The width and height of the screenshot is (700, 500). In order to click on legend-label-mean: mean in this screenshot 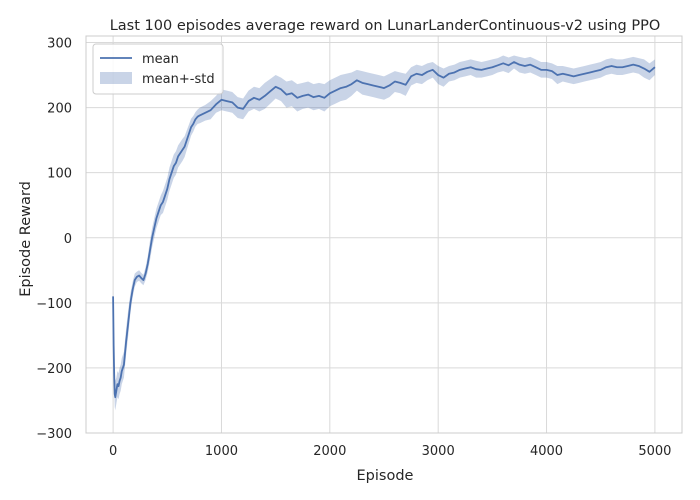, I will do `click(160, 59)`.